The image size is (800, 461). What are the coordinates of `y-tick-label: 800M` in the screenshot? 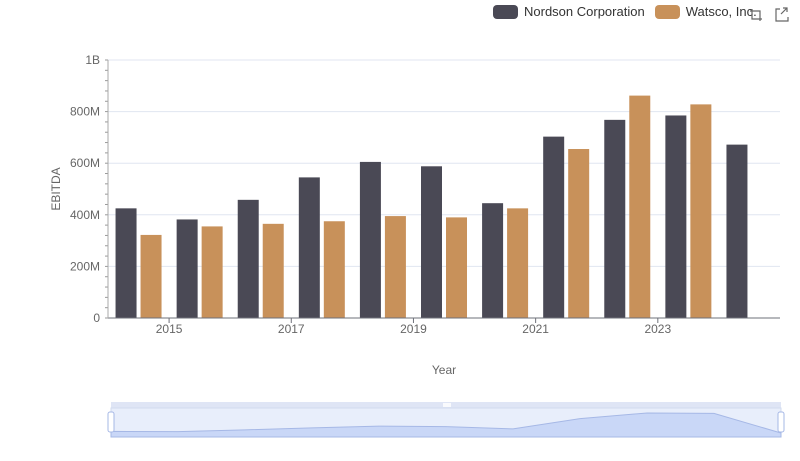 It's located at (85, 112).